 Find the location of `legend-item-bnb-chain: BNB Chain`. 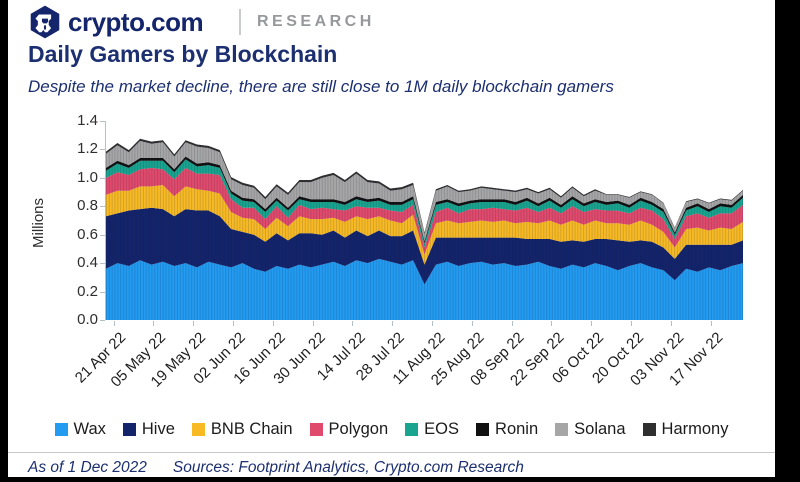

legend-item-bnb-chain: BNB Chain is located at coordinates (242, 429).